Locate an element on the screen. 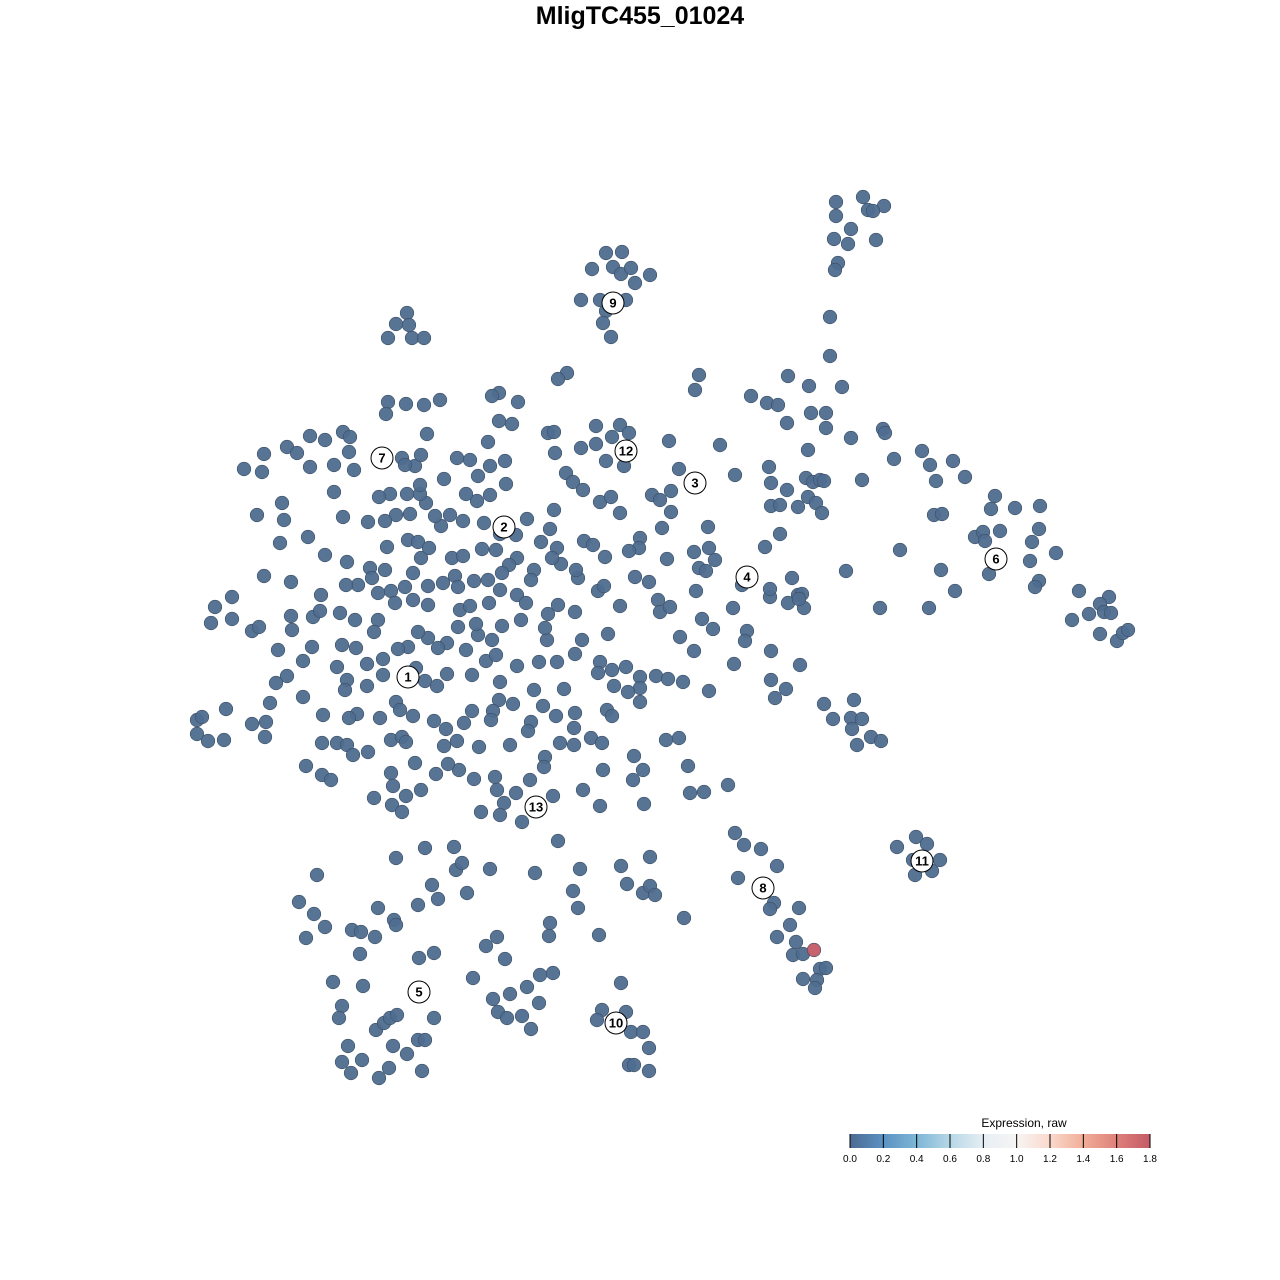  colorbar-tick-label: 0.6 is located at coordinates (950, 1159).